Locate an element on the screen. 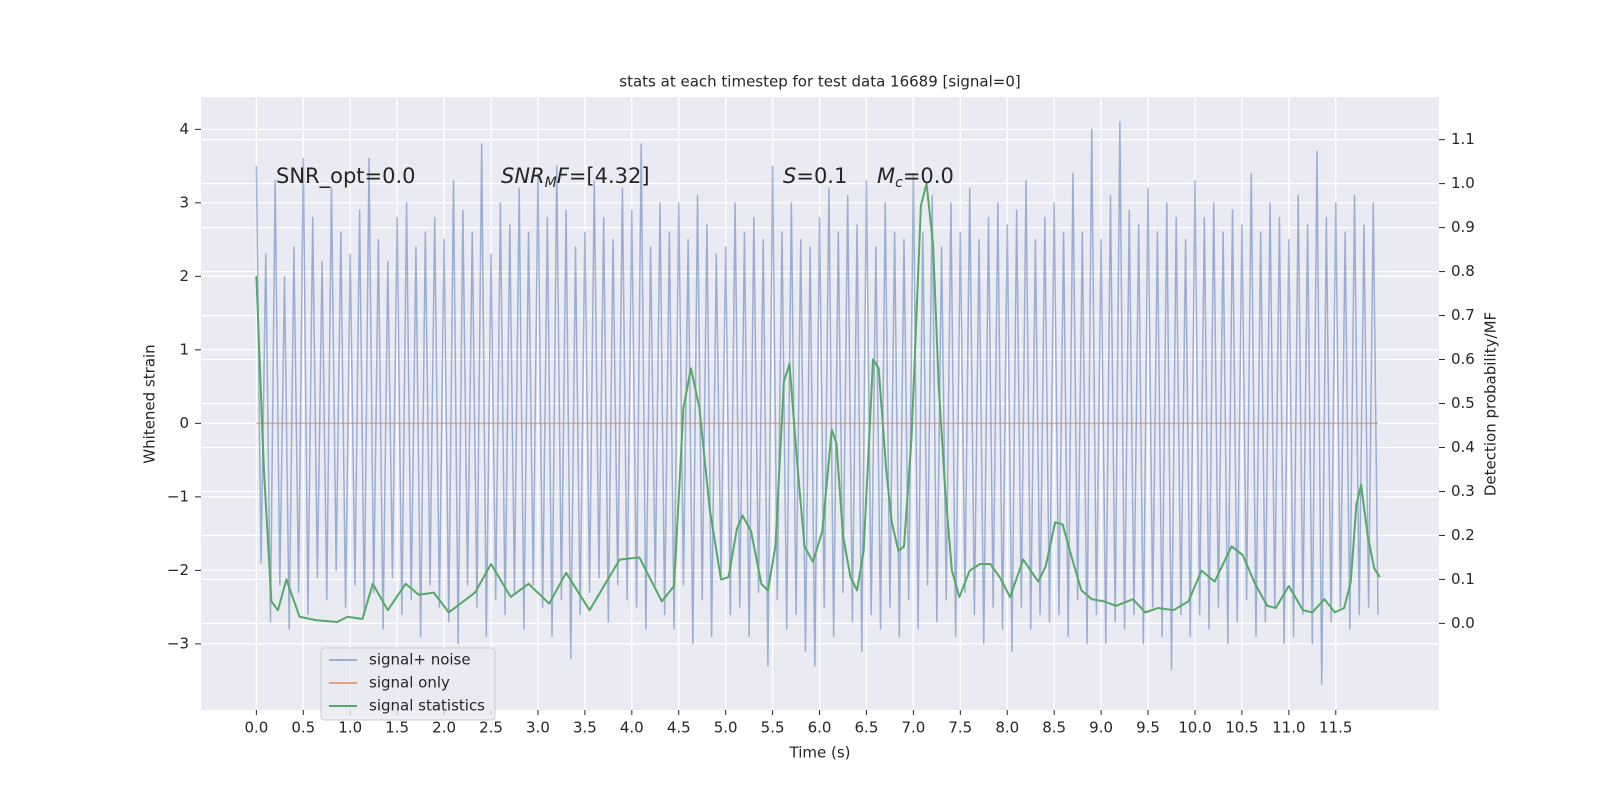 The width and height of the screenshot is (1600, 800). y2-tick-label: 0.5 is located at coordinates (1463, 403).